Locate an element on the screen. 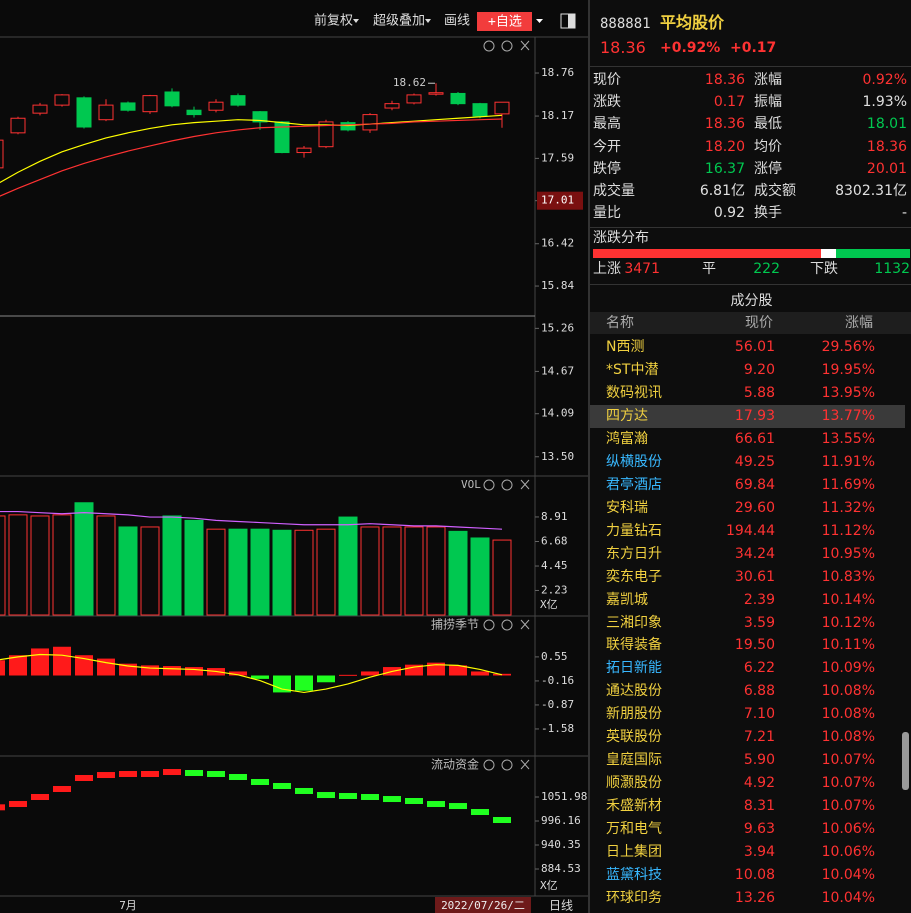 The height and width of the screenshot is (913, 911). y-tick-label: -0.87 is located at coordinates (557, 704).